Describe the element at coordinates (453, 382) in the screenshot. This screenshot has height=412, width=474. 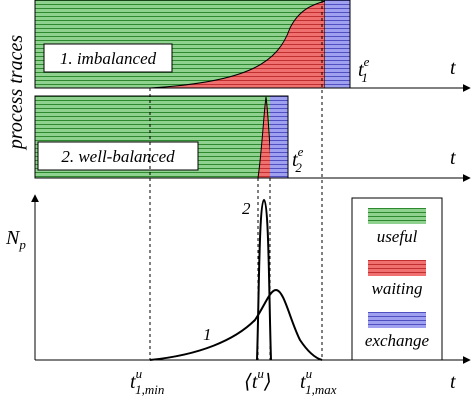
I see `x-label: t` at that location.